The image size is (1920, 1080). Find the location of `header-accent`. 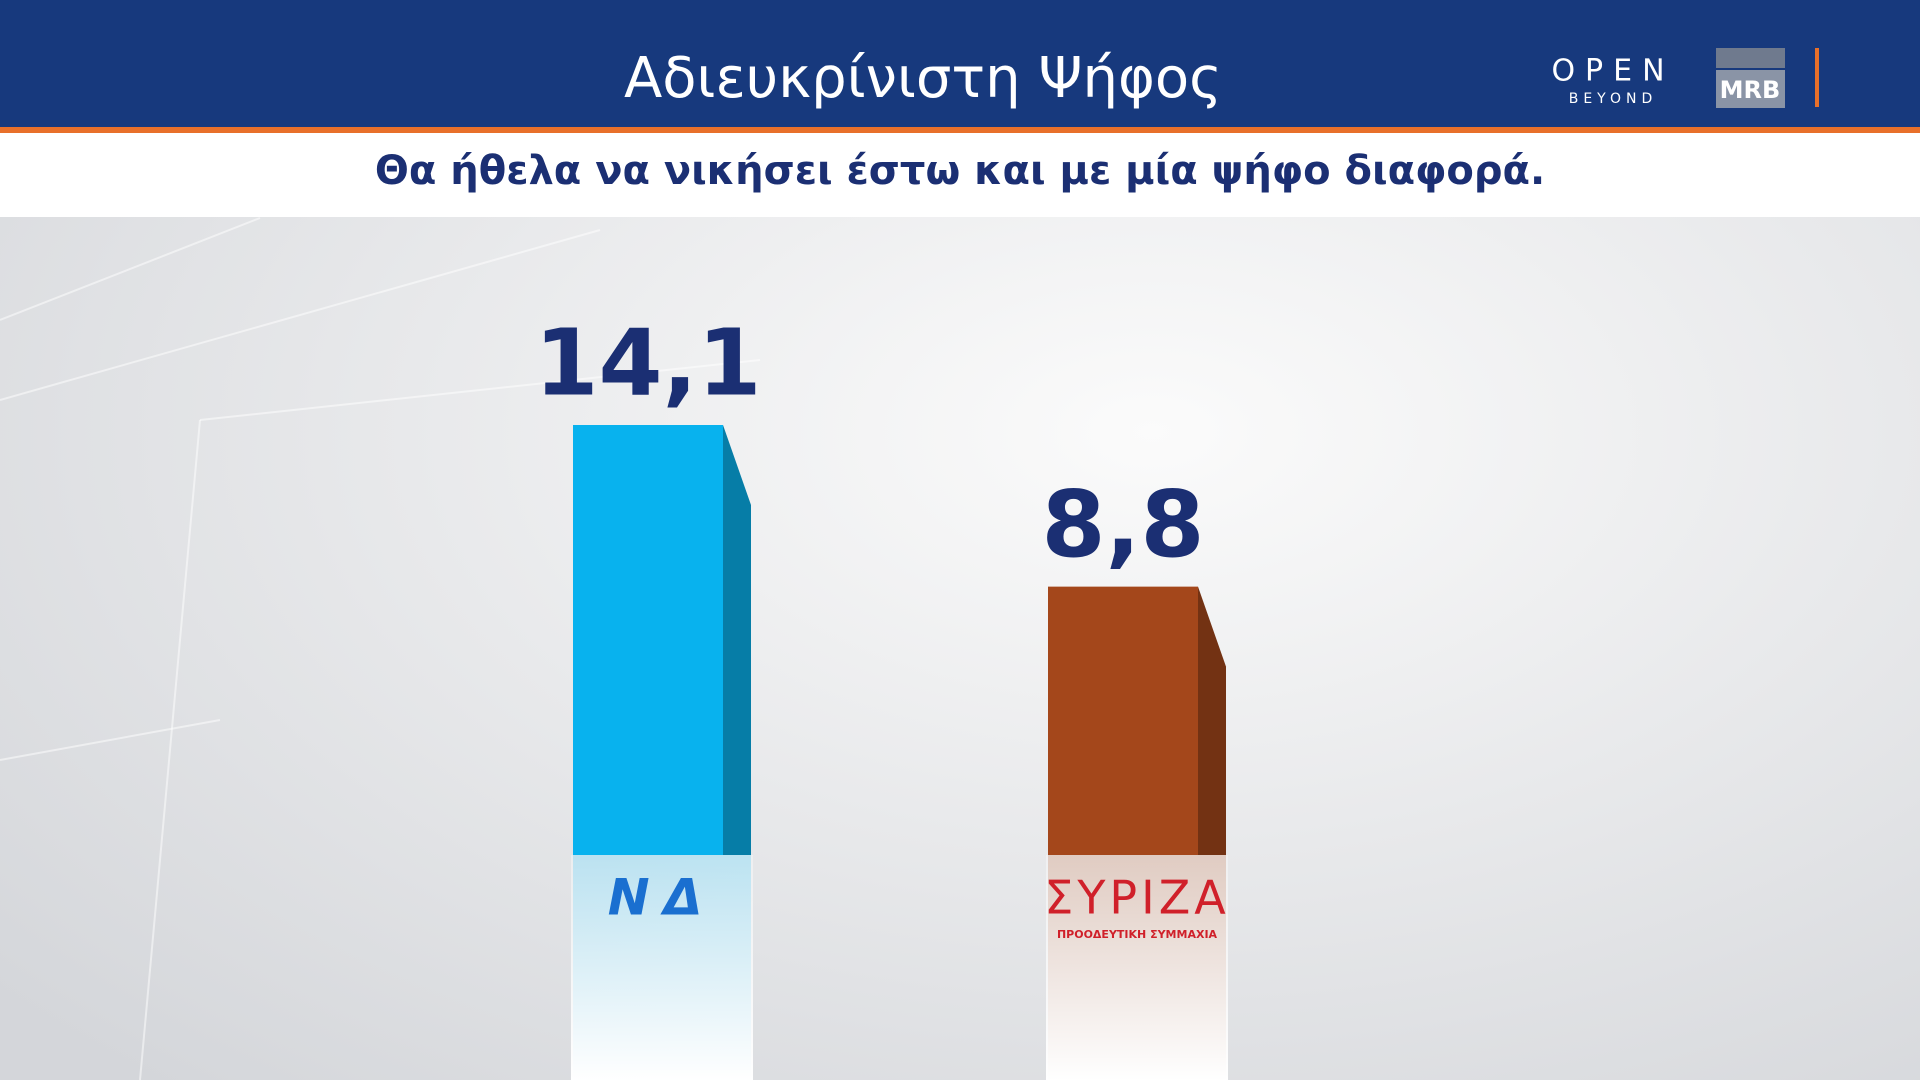

header-accent is located at coordinates (960, 130).